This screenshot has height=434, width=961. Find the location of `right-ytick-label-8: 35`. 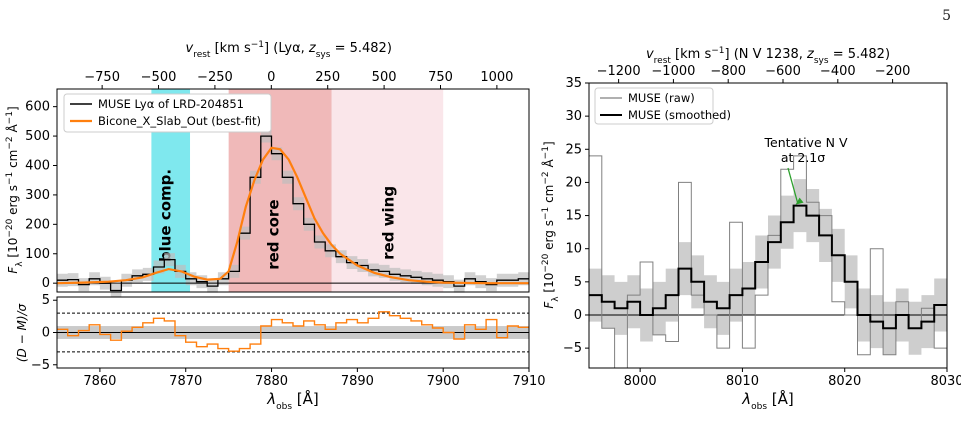

right-ytick-label-8: 35 is located at coordinates (573, 83).